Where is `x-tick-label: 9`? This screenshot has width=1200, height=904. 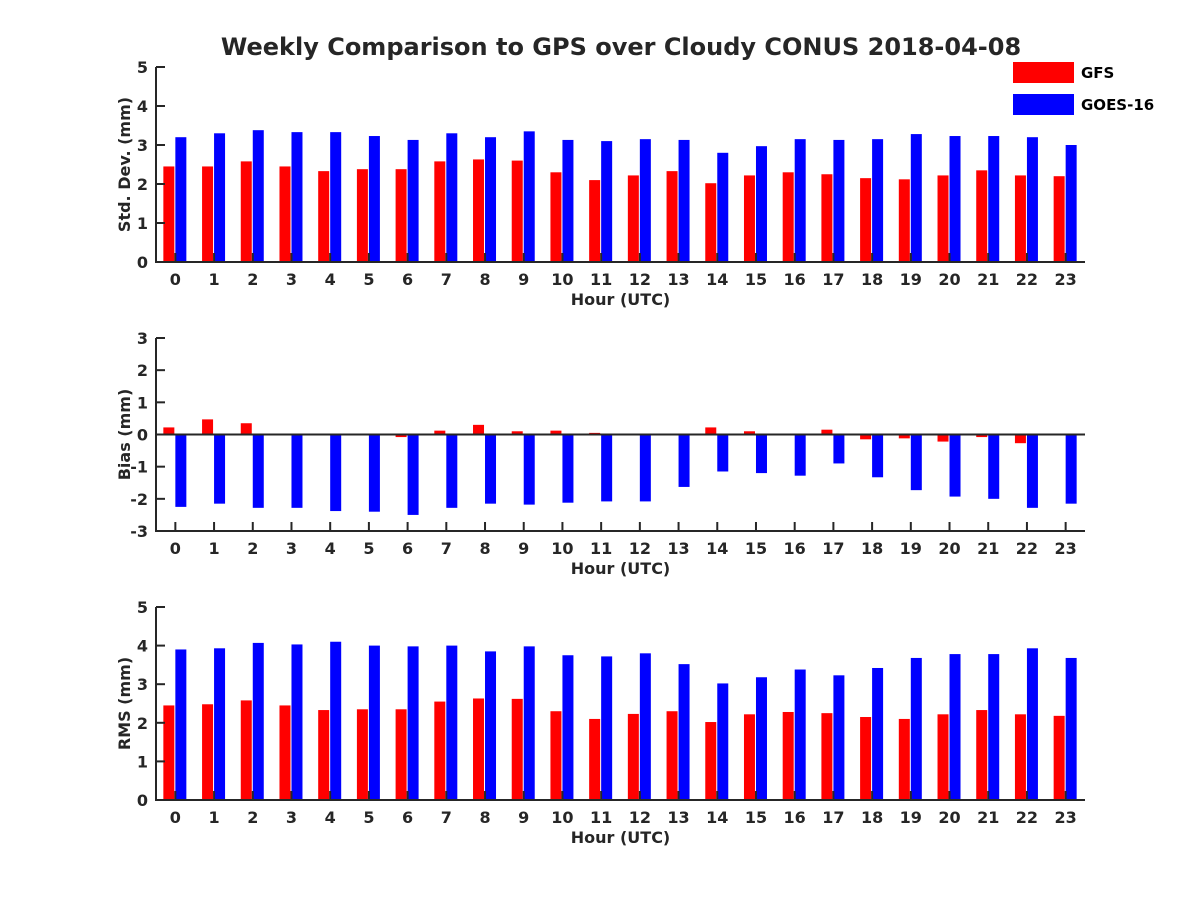 x-tick-label: 9 is located at coordinates (523, 817).